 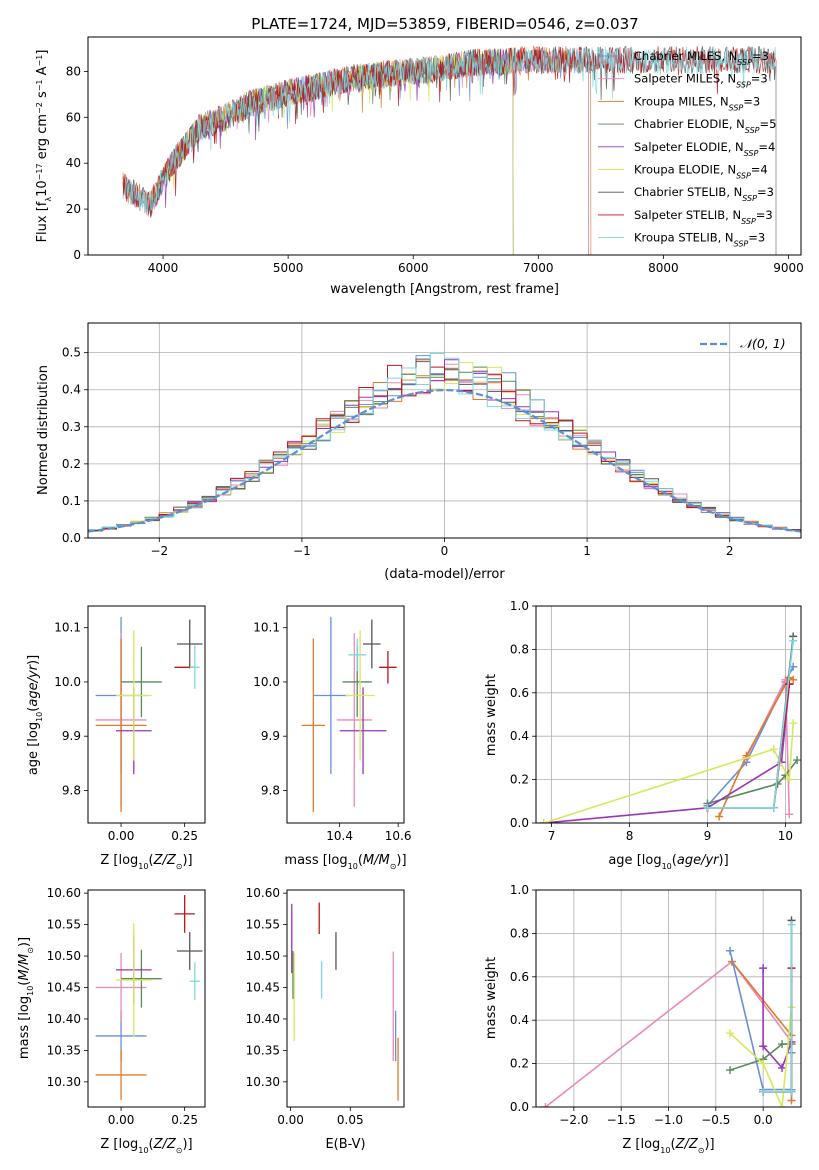 I want to click on x-tick-label: 0.0, so click(x=763, y=1120).